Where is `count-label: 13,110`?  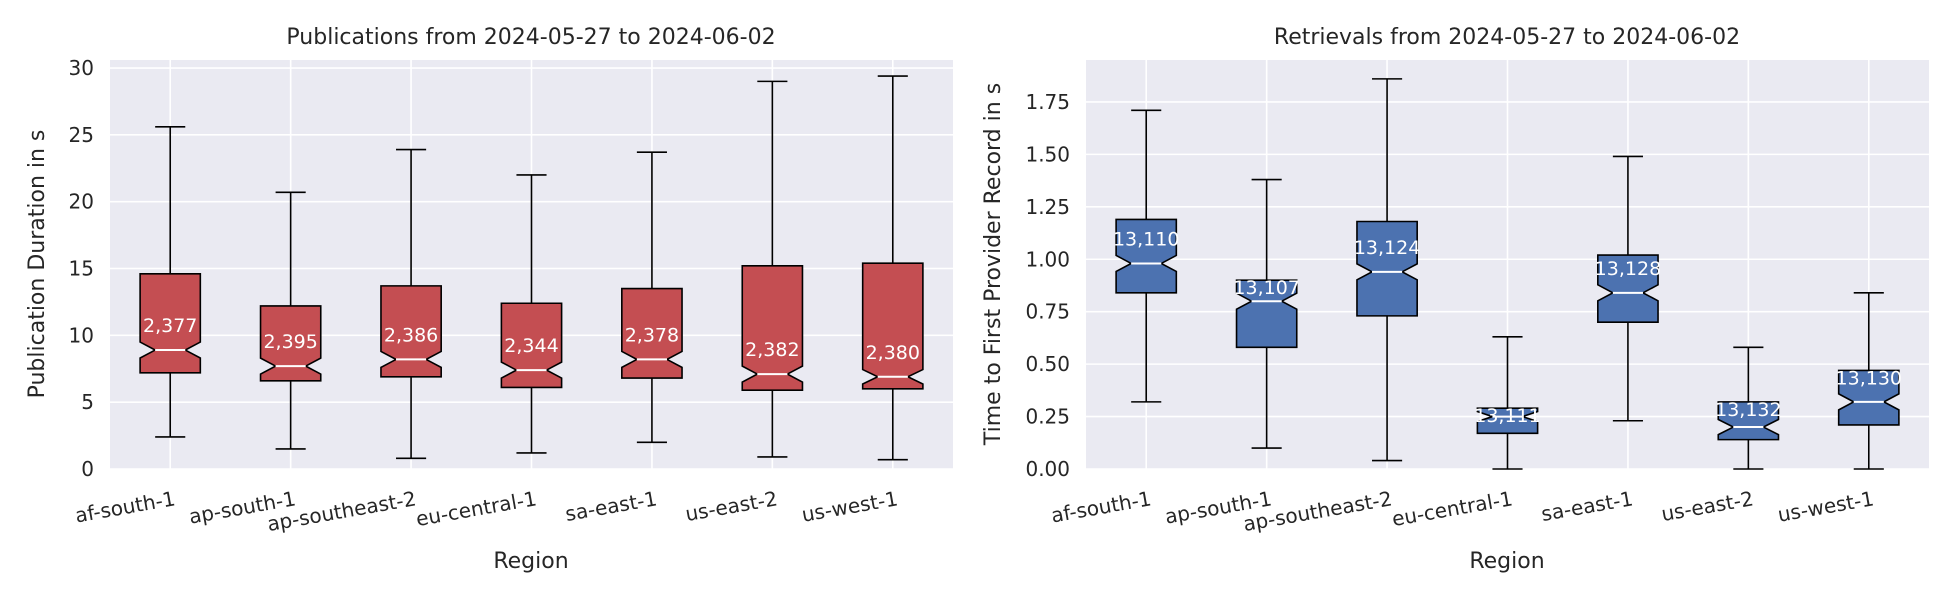
count-label: 13,110 is located at coordinates (1146, 239).